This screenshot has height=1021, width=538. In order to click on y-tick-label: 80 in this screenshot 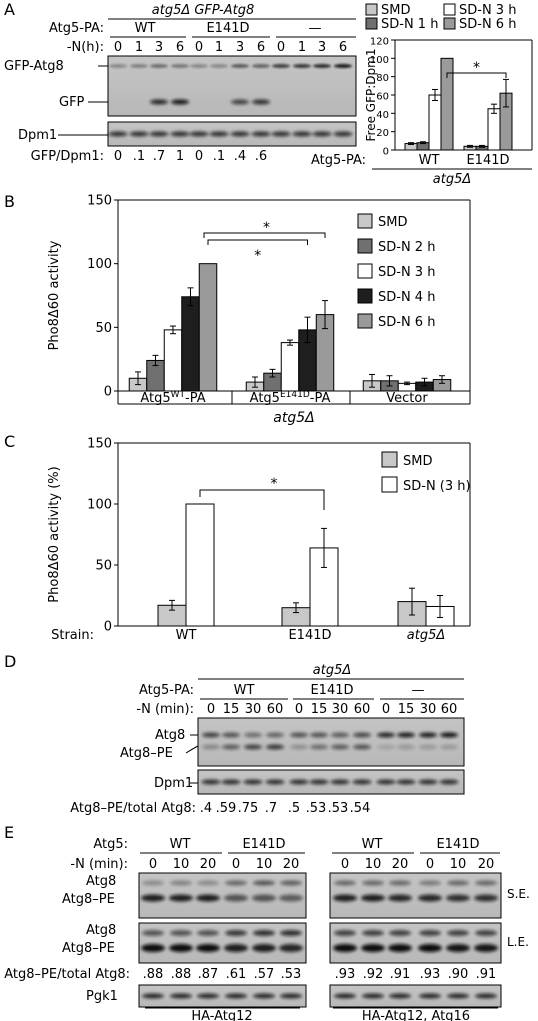, I will do `click(382, 78)`.